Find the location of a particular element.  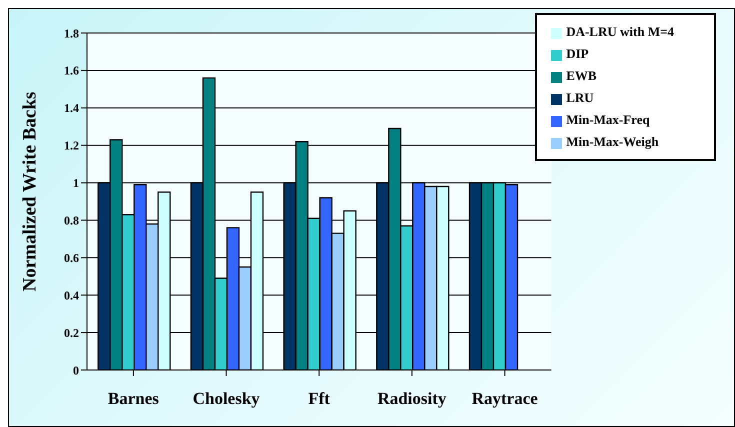

x-tick-label: Radiosity is located at coordinates (412, 398).